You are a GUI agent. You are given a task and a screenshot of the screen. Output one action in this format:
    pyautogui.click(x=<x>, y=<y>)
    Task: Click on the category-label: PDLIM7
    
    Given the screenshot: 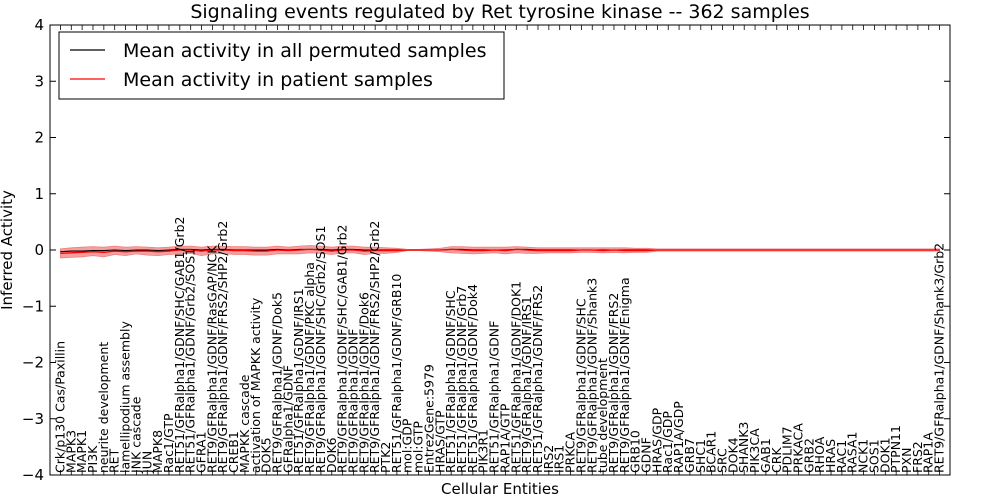 What is the action you would take?
    pyautogui.click(x=787, y=449)
    